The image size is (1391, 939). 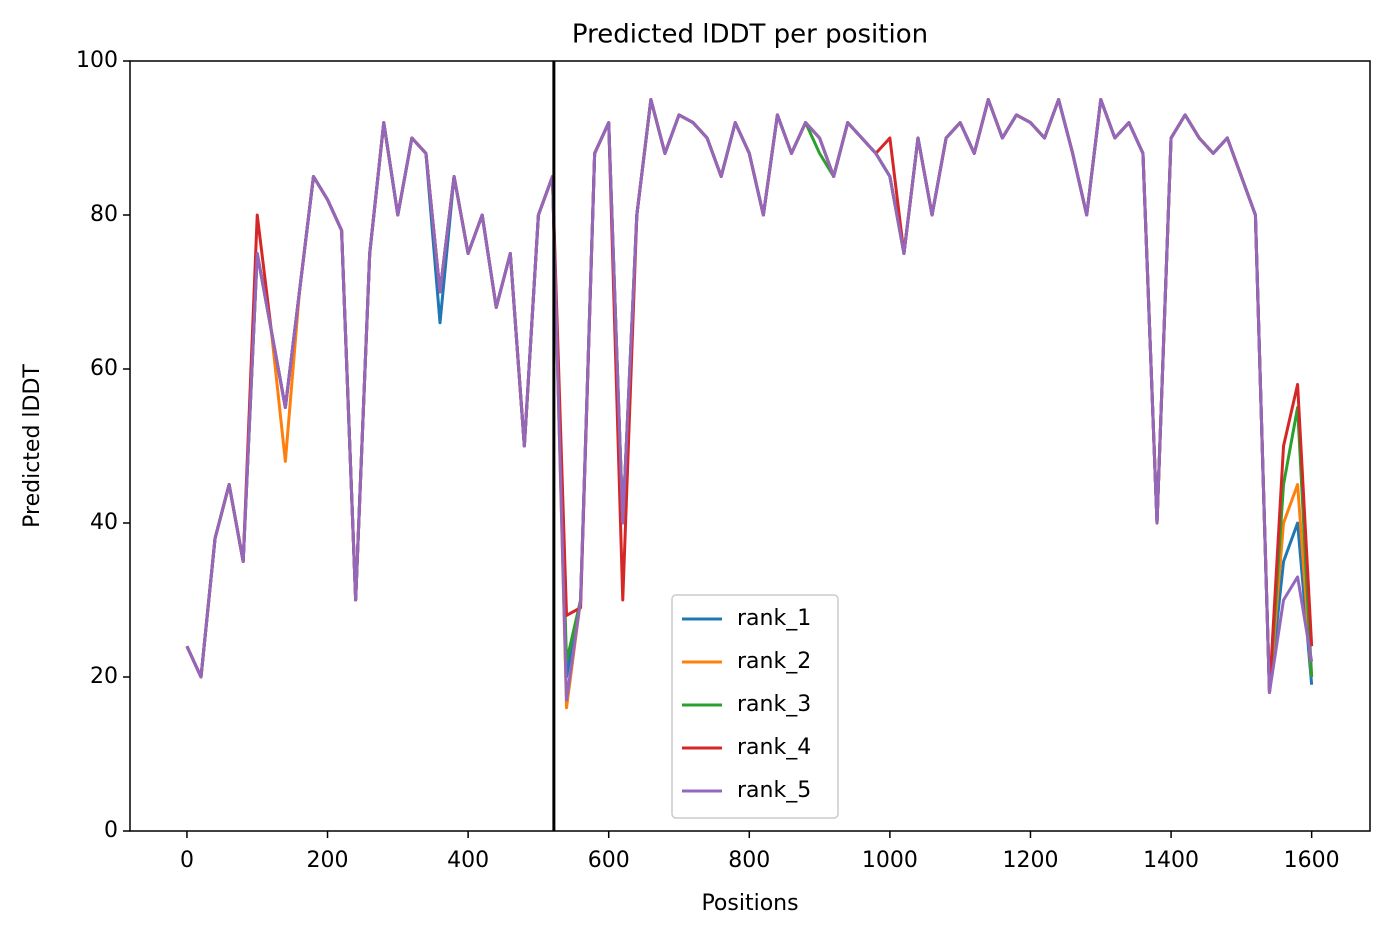 I want to click on legend-box, so click(x=755, y=706).